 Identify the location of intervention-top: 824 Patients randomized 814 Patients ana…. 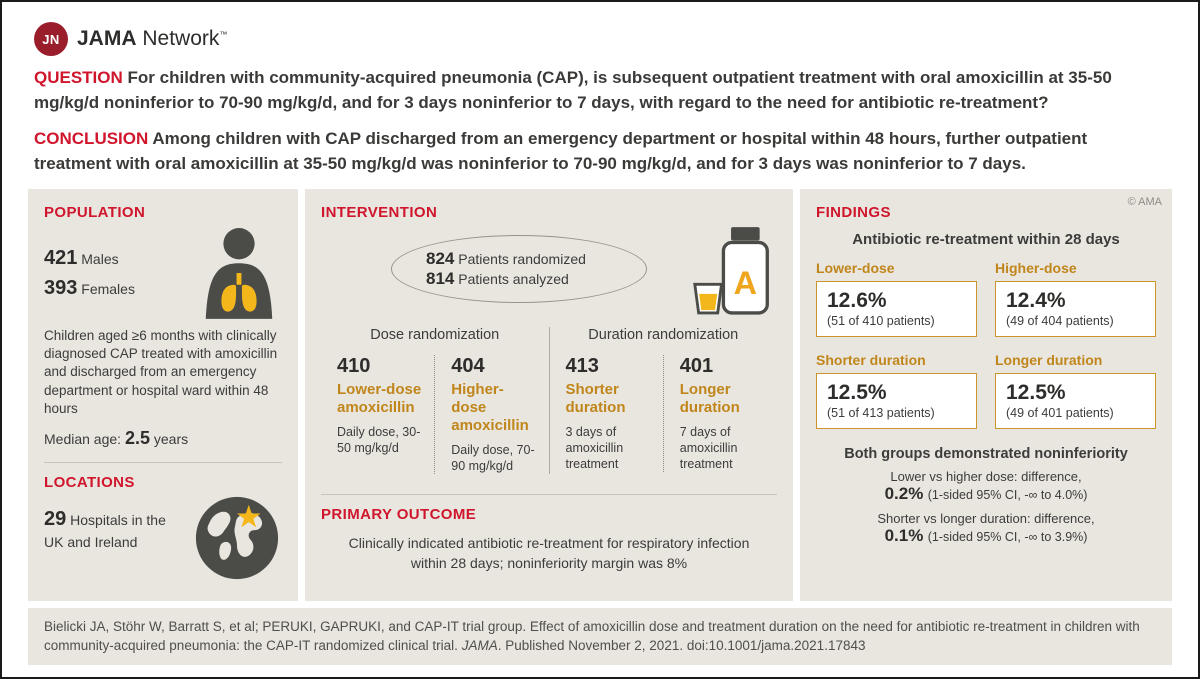
(549, 271).